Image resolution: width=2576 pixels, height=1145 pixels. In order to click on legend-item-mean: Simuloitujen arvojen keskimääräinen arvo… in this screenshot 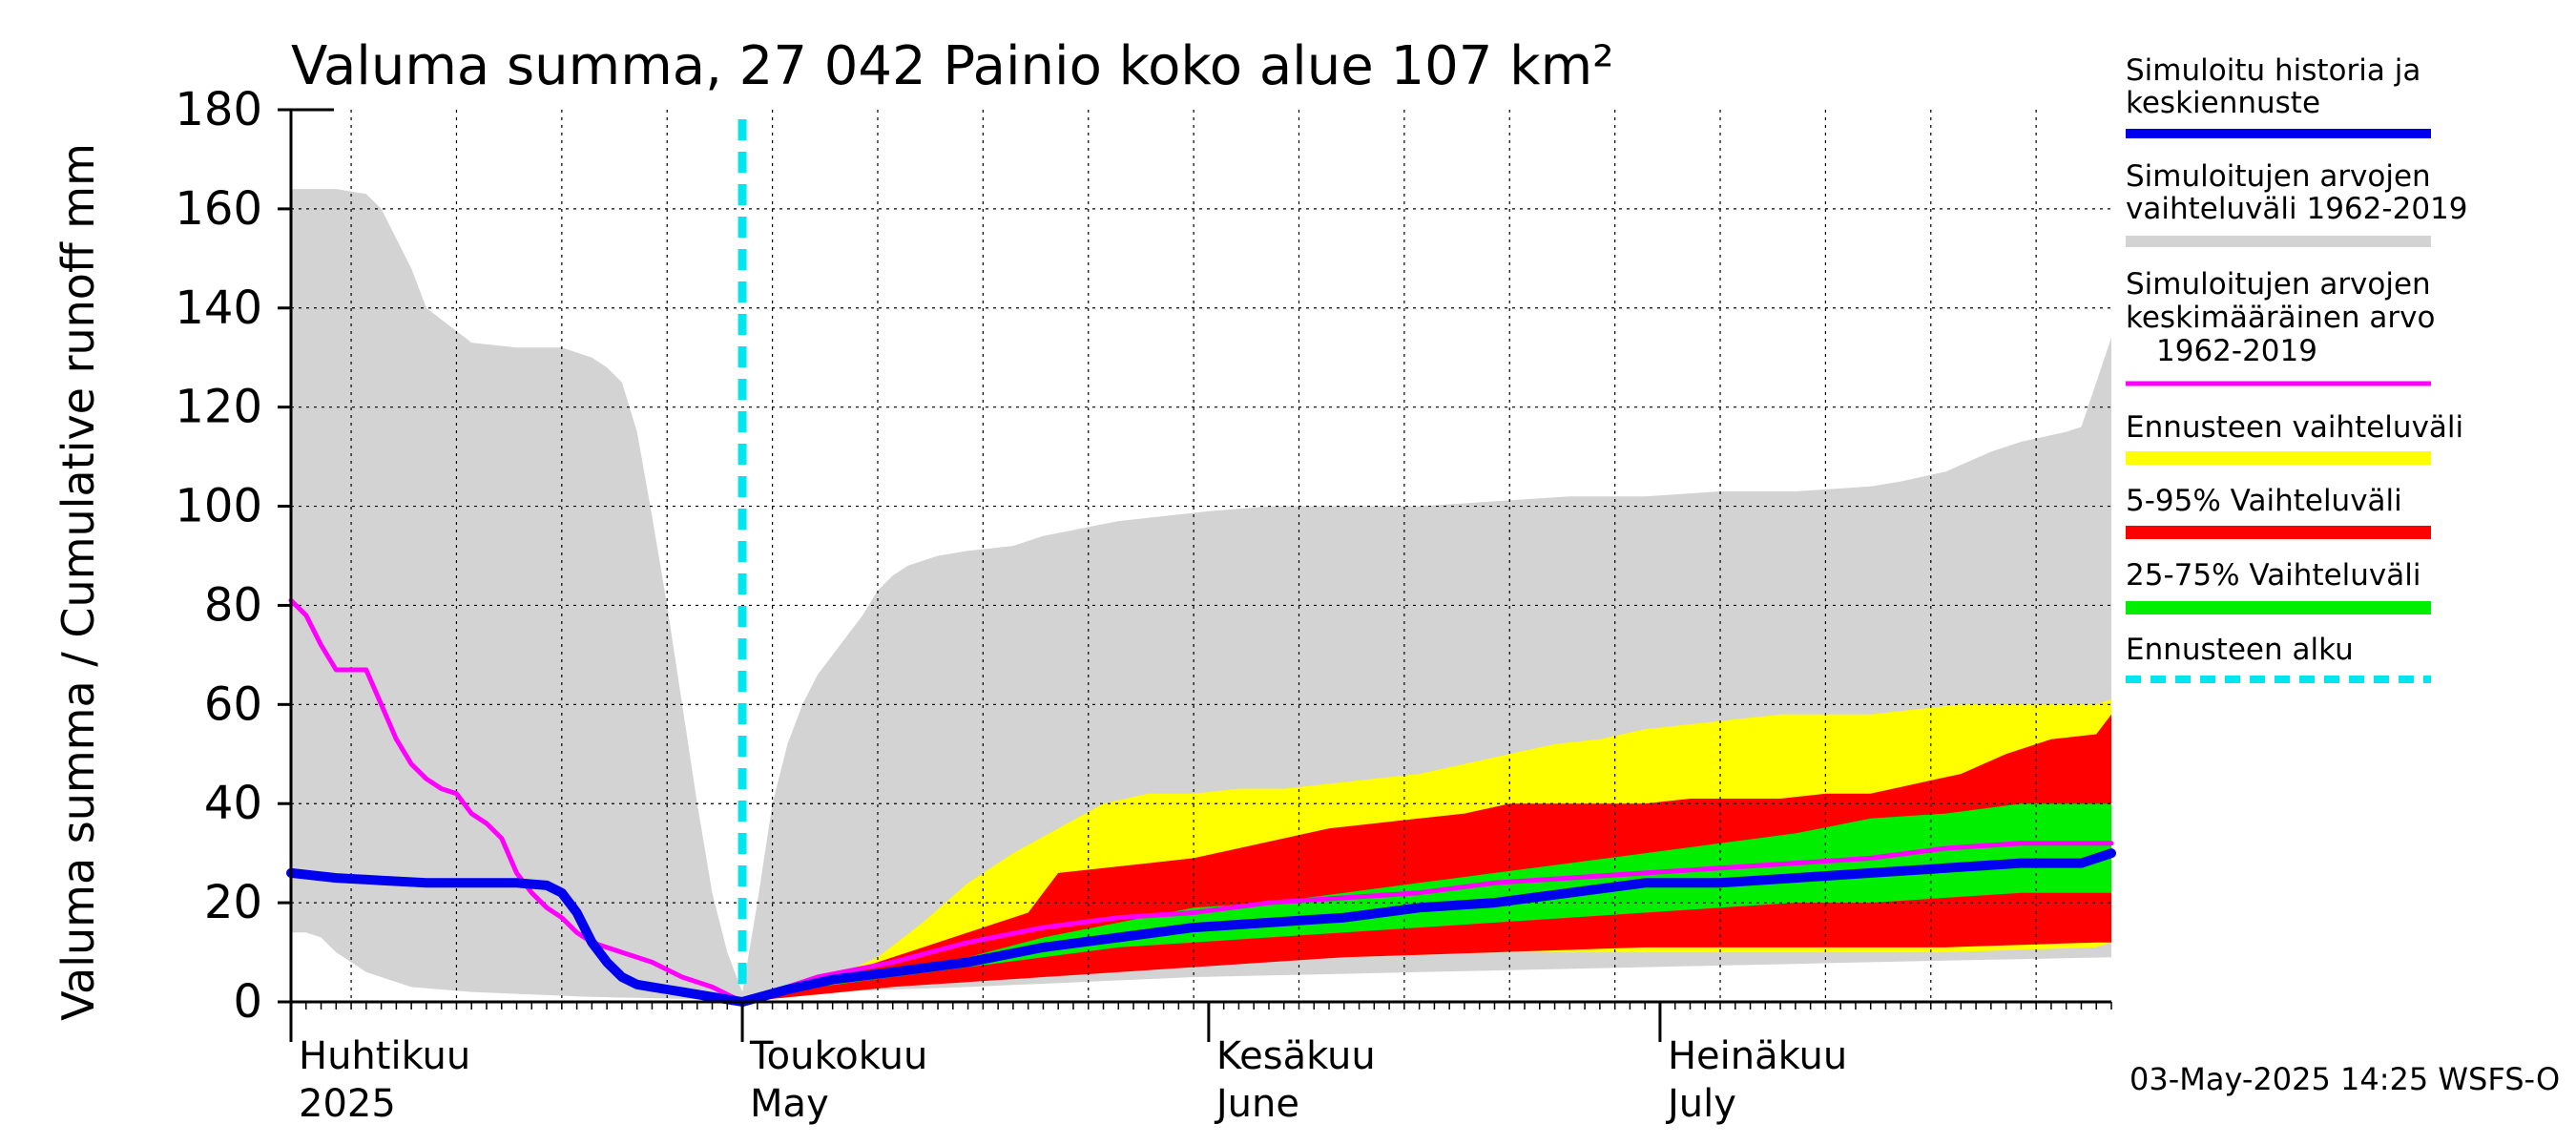, I will do `click(2280, 326)`.